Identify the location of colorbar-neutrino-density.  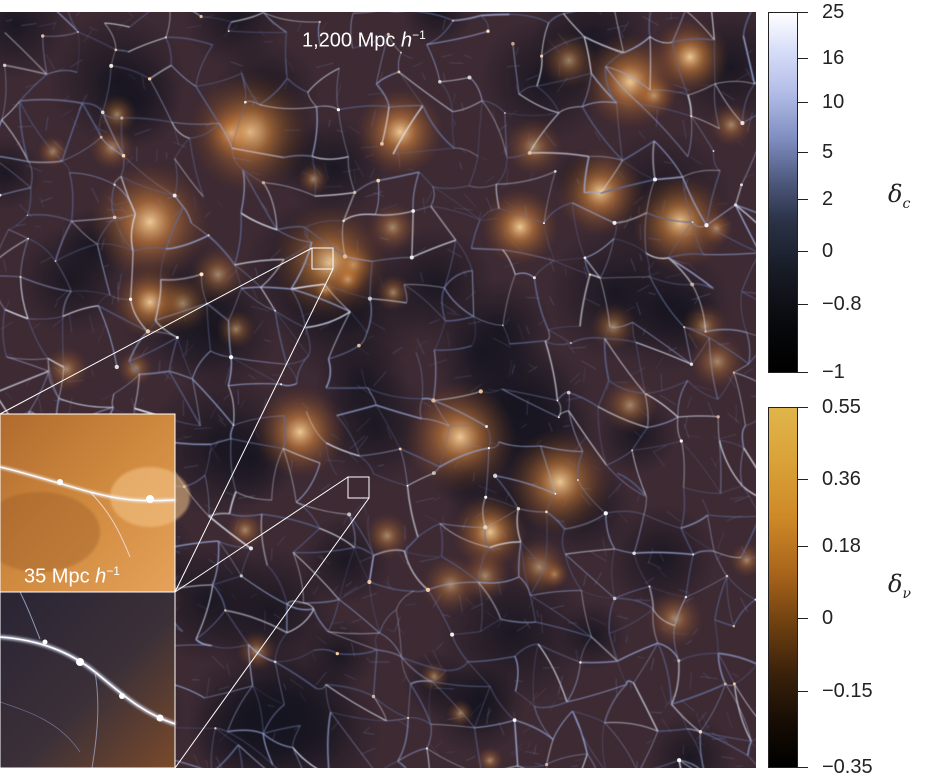
(783, 587).